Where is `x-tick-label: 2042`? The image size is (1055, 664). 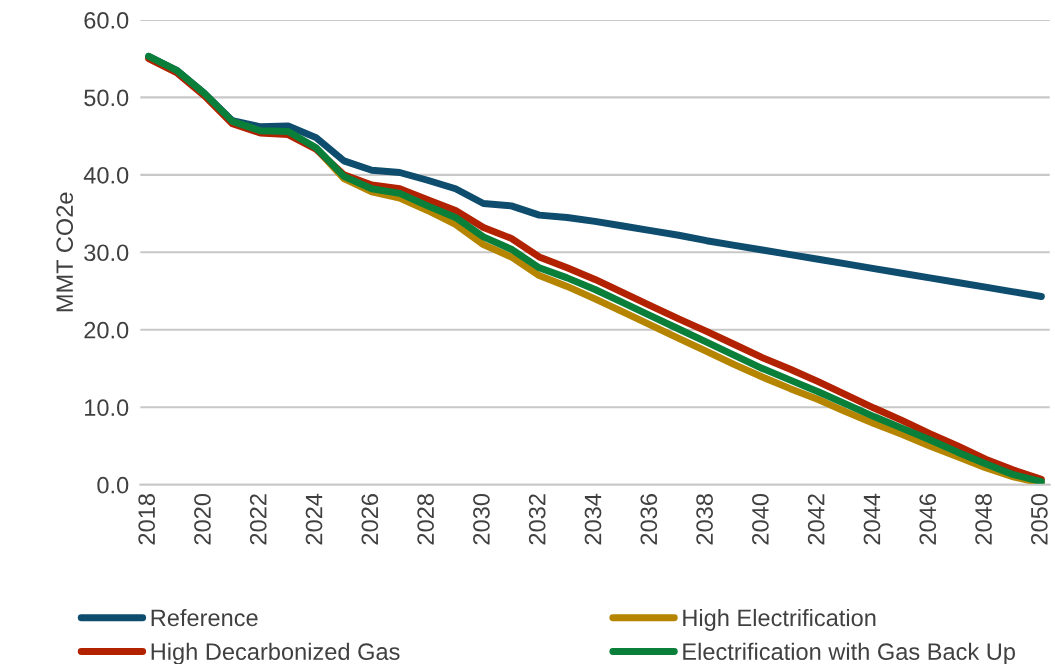 x-tick-label: 2042 is located at coordinates (816, 519).